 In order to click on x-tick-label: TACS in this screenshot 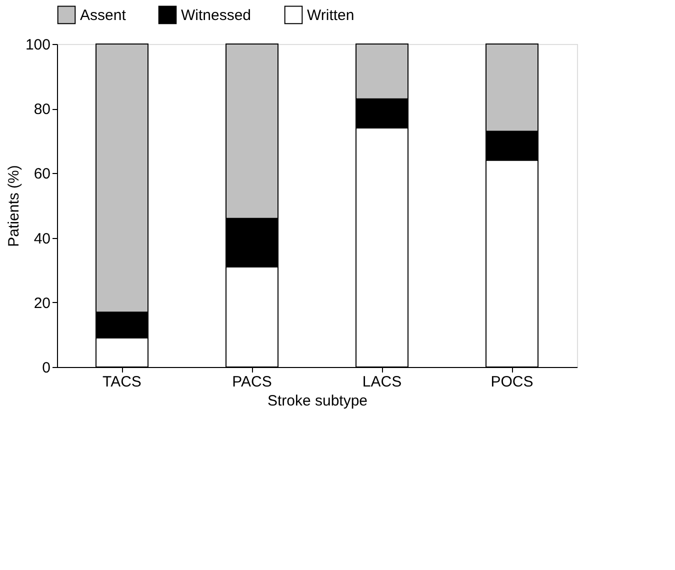, I will do `click(122, 382)`.